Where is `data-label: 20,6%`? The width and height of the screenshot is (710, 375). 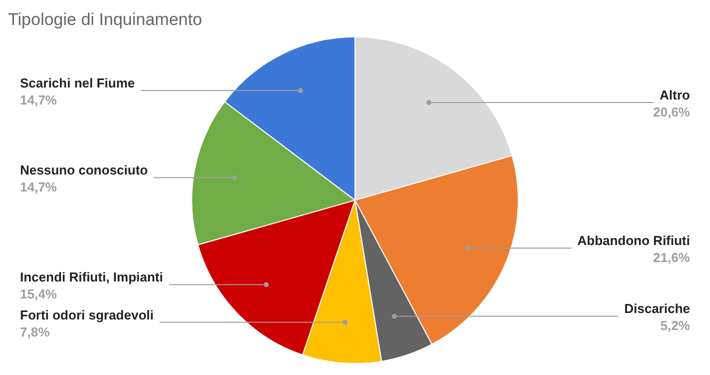 data-label: 20,6% is located at coordinates (671, 112).